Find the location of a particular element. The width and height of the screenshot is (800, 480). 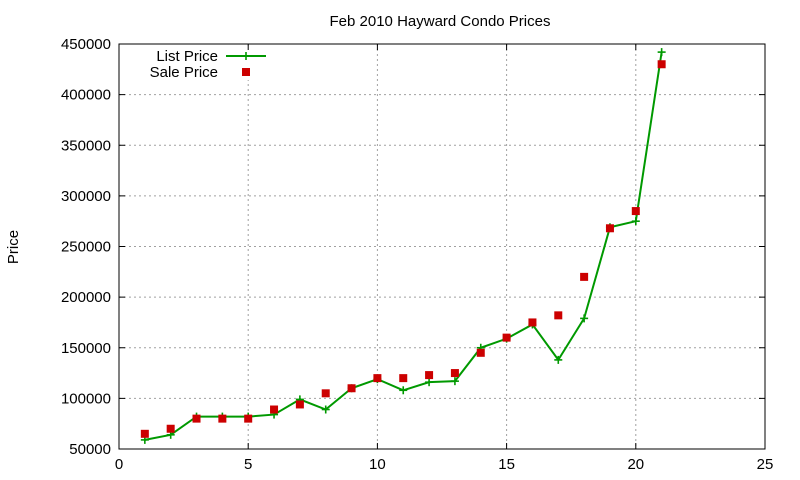

x-tick-label: 15 is located at coordinates (506, 464).